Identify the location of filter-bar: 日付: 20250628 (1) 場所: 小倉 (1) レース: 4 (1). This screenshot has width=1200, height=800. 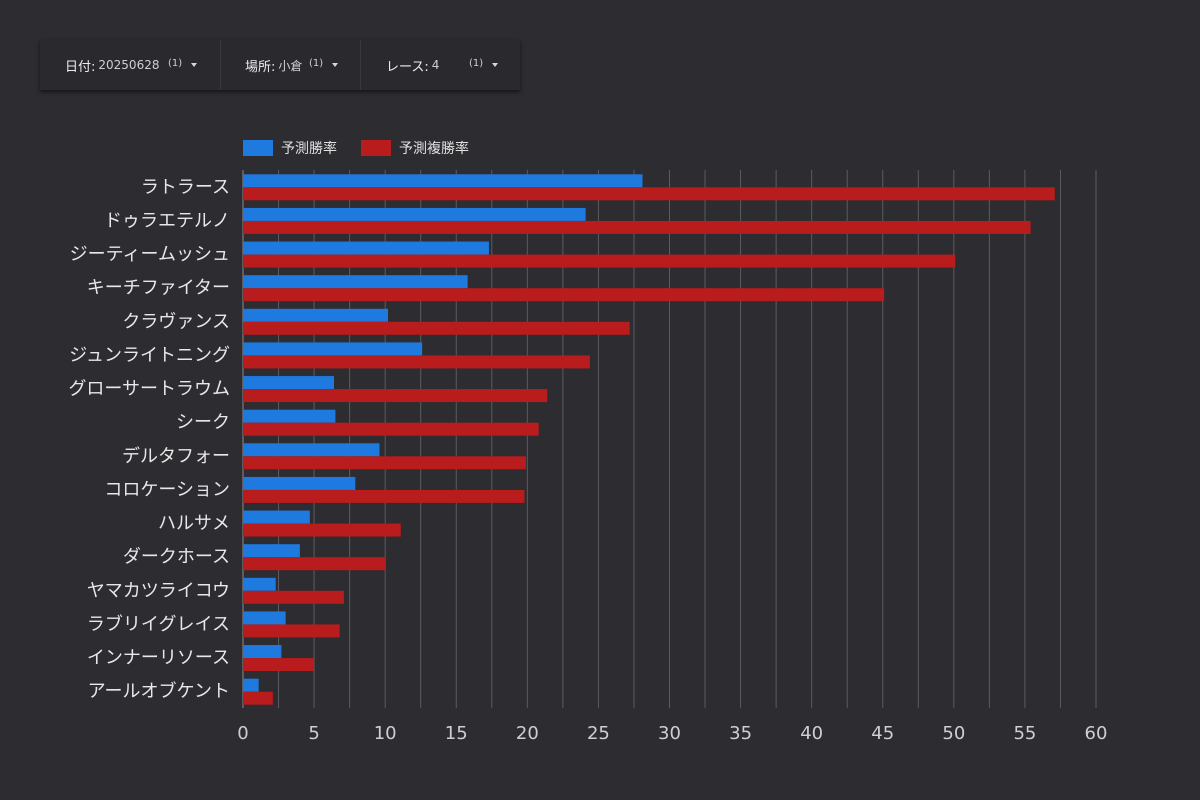
(280, 65).